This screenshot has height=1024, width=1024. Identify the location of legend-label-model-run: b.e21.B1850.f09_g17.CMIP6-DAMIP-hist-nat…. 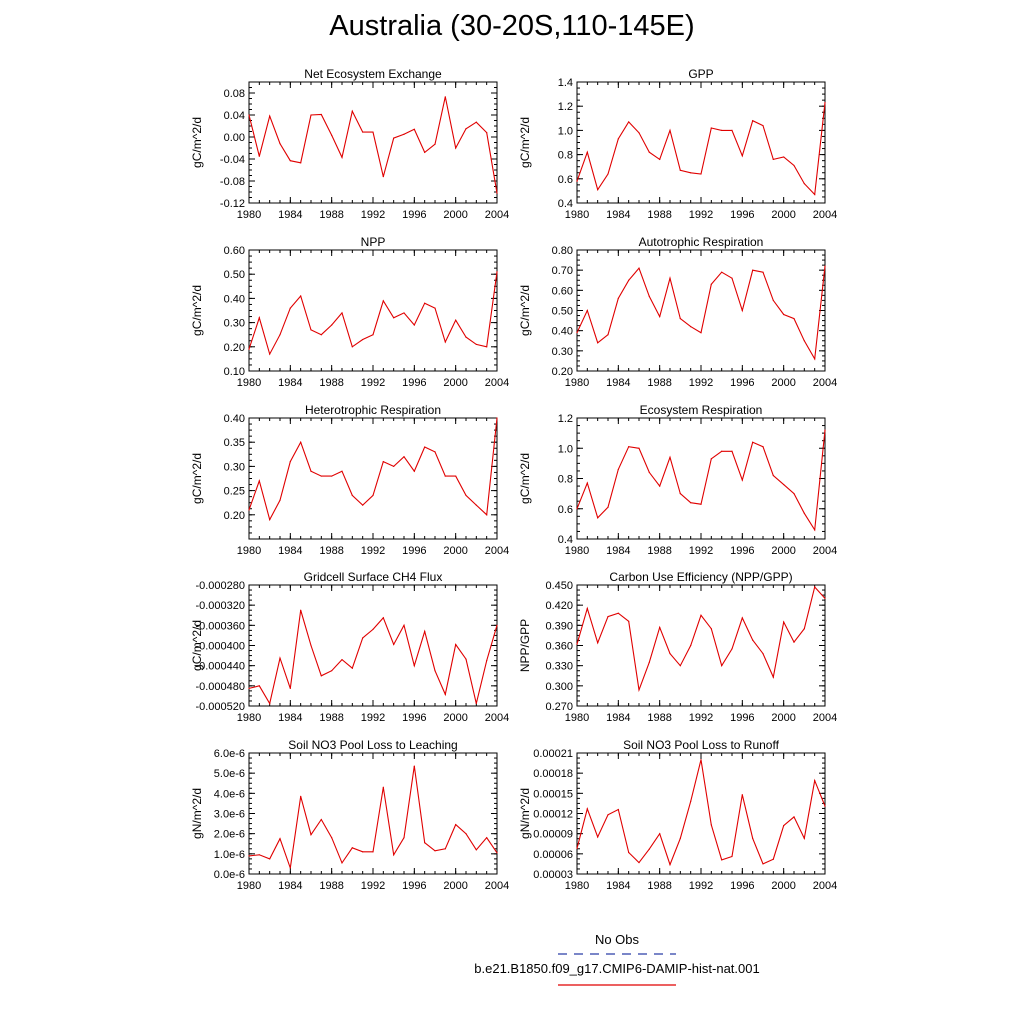
(512, 968).